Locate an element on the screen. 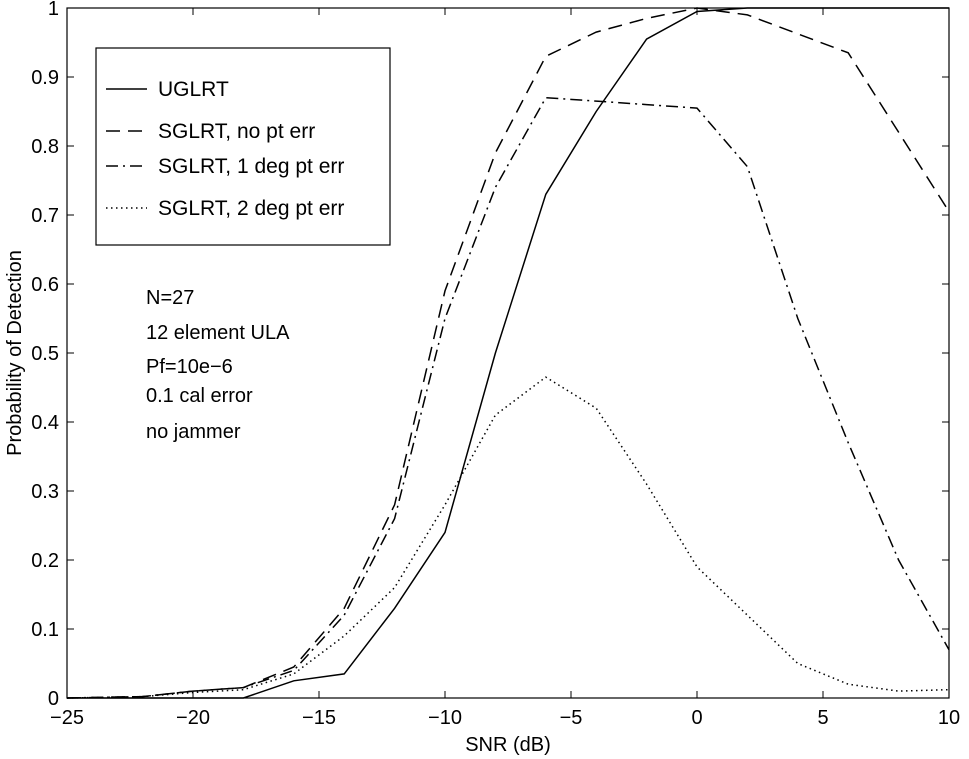 The height and width of the screenshot is (759, 969). y-tick-label: 0.8 is located at coordinates (45, 147).